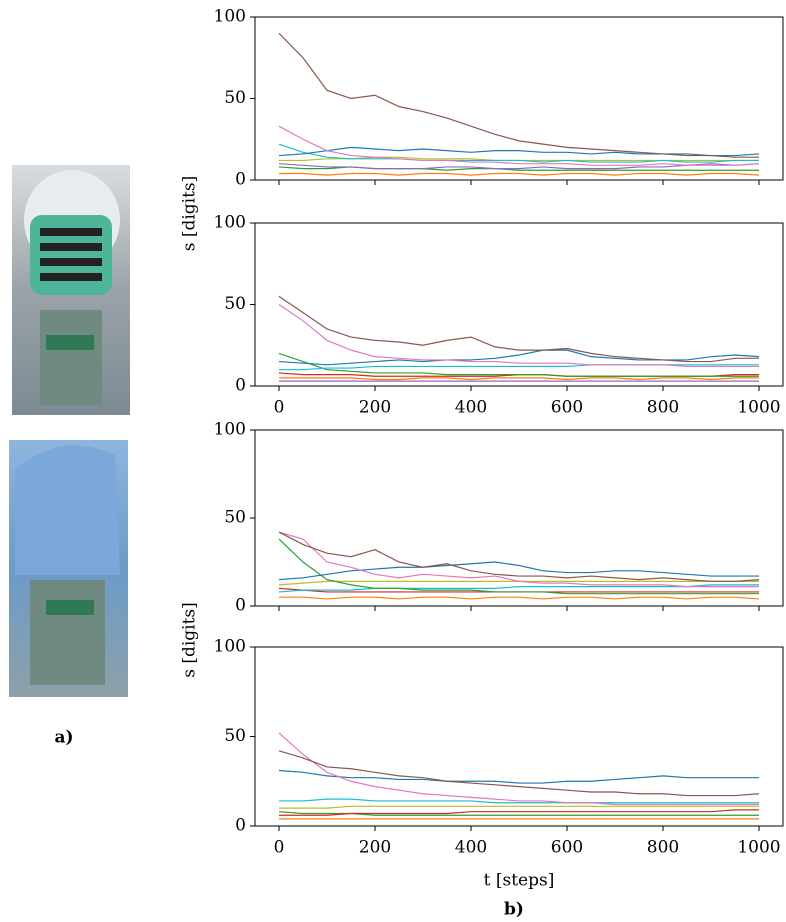 Image resolution: width=786 pixels, height=922 pixels. Describe the element at coordinates (519, 881) in the screenshot. I see `x-axis-label: t [steps]` at that location.